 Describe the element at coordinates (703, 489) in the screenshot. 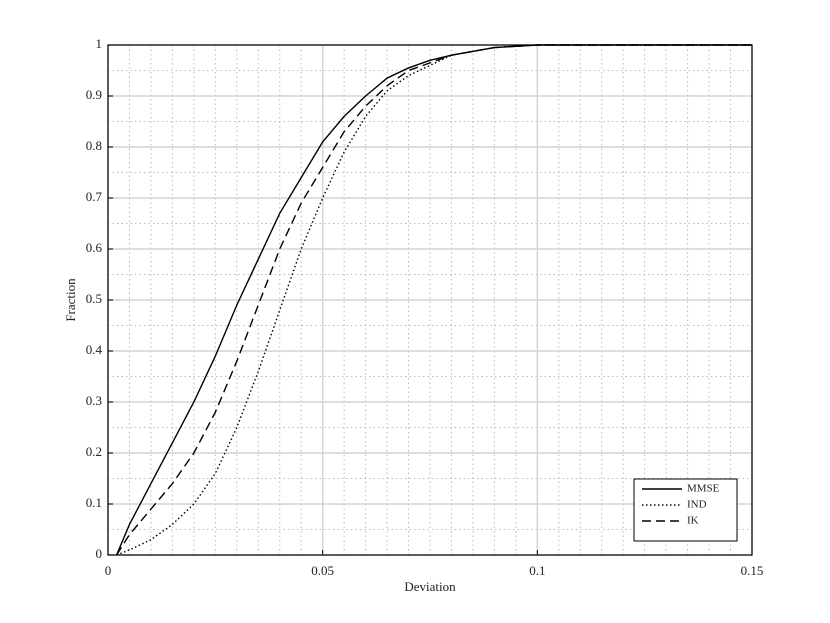

I see `legend-label: MMSE` at that location.